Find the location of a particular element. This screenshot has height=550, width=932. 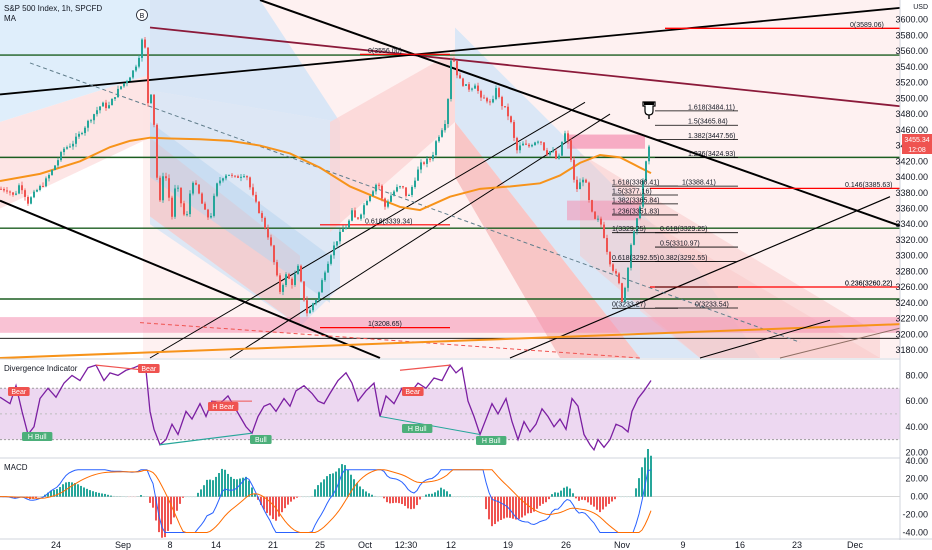

last-price-value: 3455.34 is located at coordinates (916, 140).